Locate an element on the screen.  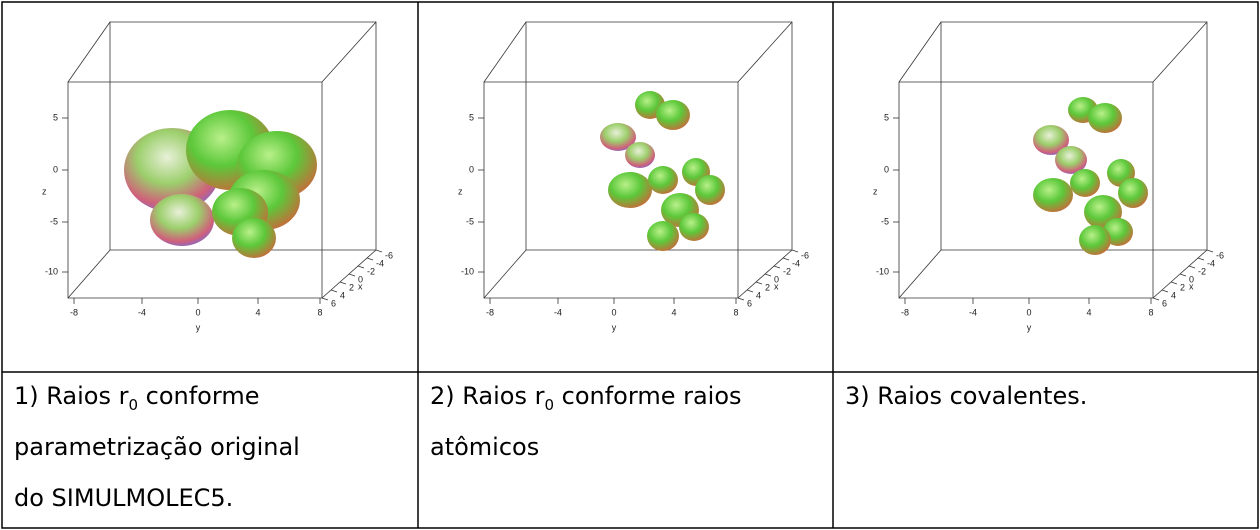
caption-line: 2) Raios r0 conforme raios is located at coordinates (586, 398).